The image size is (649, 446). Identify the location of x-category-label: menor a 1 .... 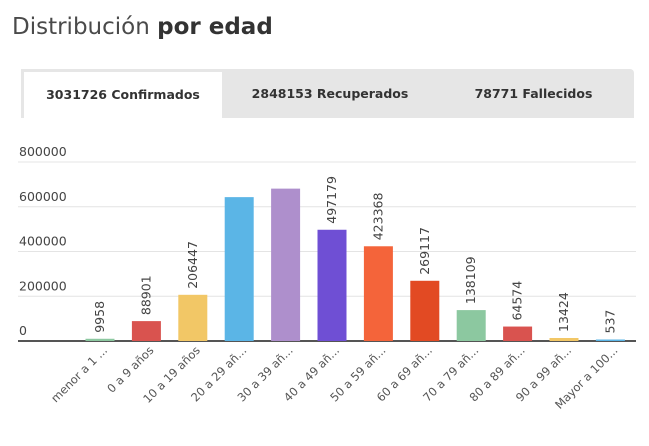
(79, 374).